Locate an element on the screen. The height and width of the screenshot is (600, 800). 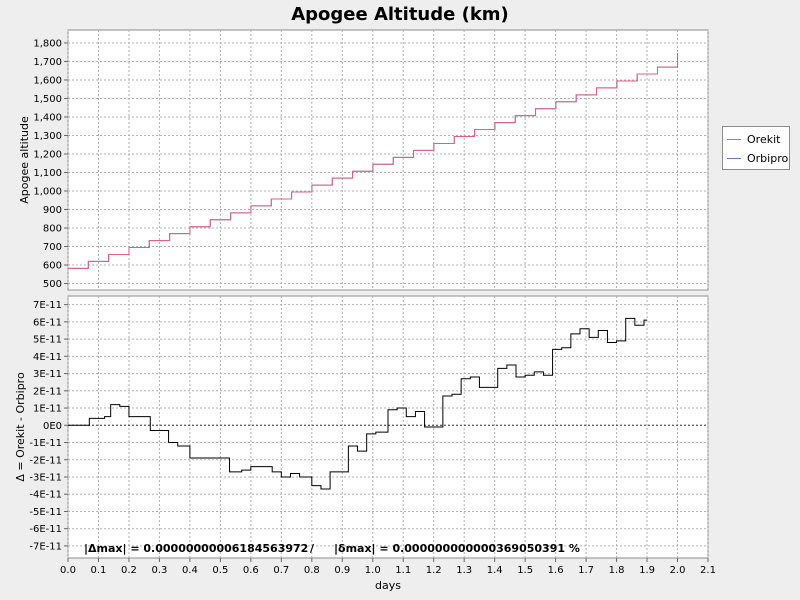
y-tick-label: -2E-11 is located at coordinates (45, 460).